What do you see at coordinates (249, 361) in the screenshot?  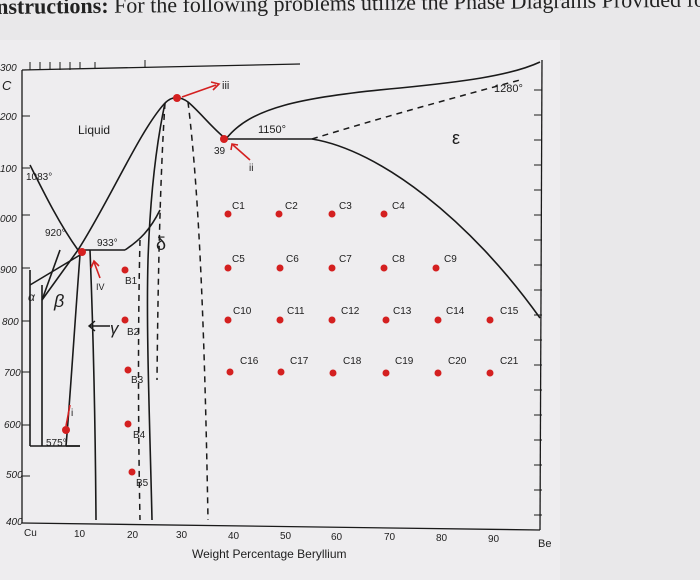 I see `point-c16-label: C16` at bounding box center [249, 361].